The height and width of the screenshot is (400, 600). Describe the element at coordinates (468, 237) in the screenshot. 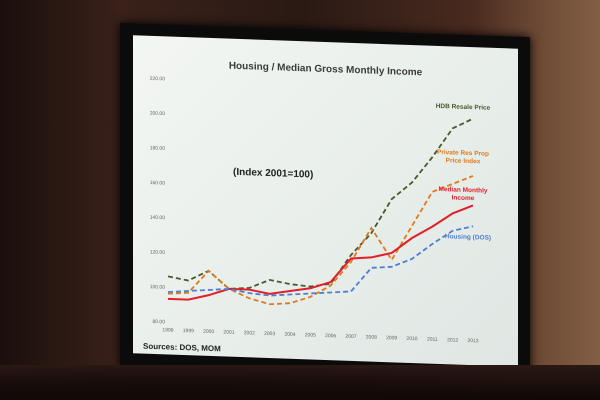

I see `series-label: Housing (DOS)` at that location.